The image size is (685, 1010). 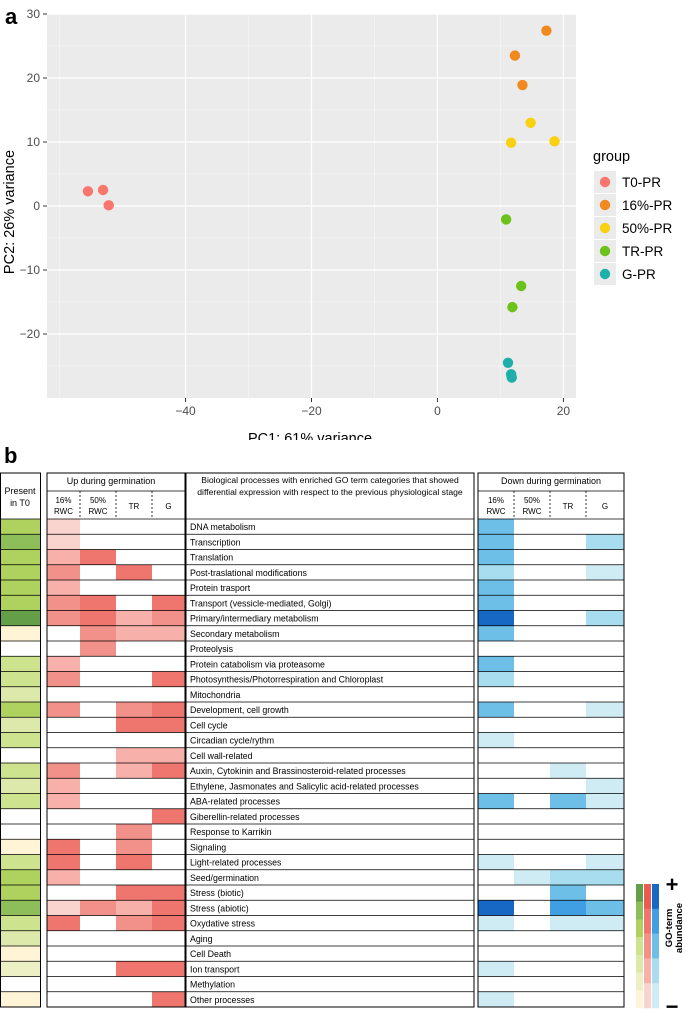 What do you see at coordinates (235, 802) in the screenshot?
I see `process-label: ABA-related processes` at bounding box center [235, 802].